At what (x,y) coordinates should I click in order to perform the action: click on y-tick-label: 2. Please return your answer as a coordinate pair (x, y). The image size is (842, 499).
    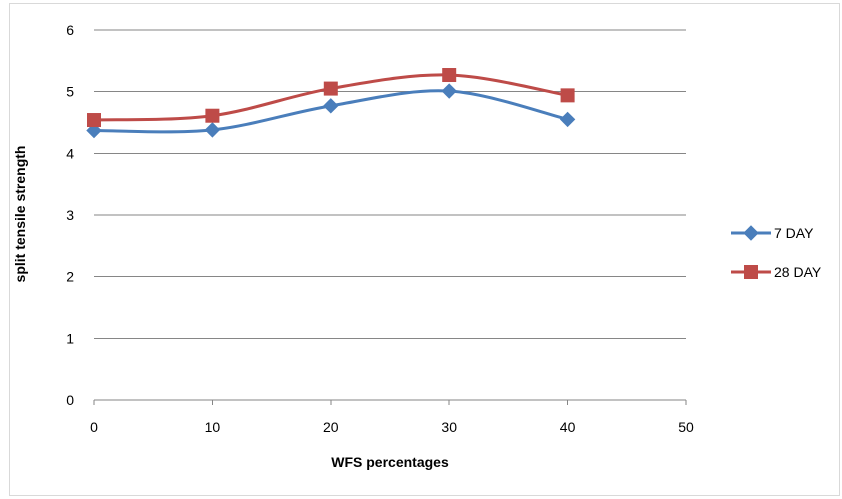
    Looking at the image, I should click on (70, 277).